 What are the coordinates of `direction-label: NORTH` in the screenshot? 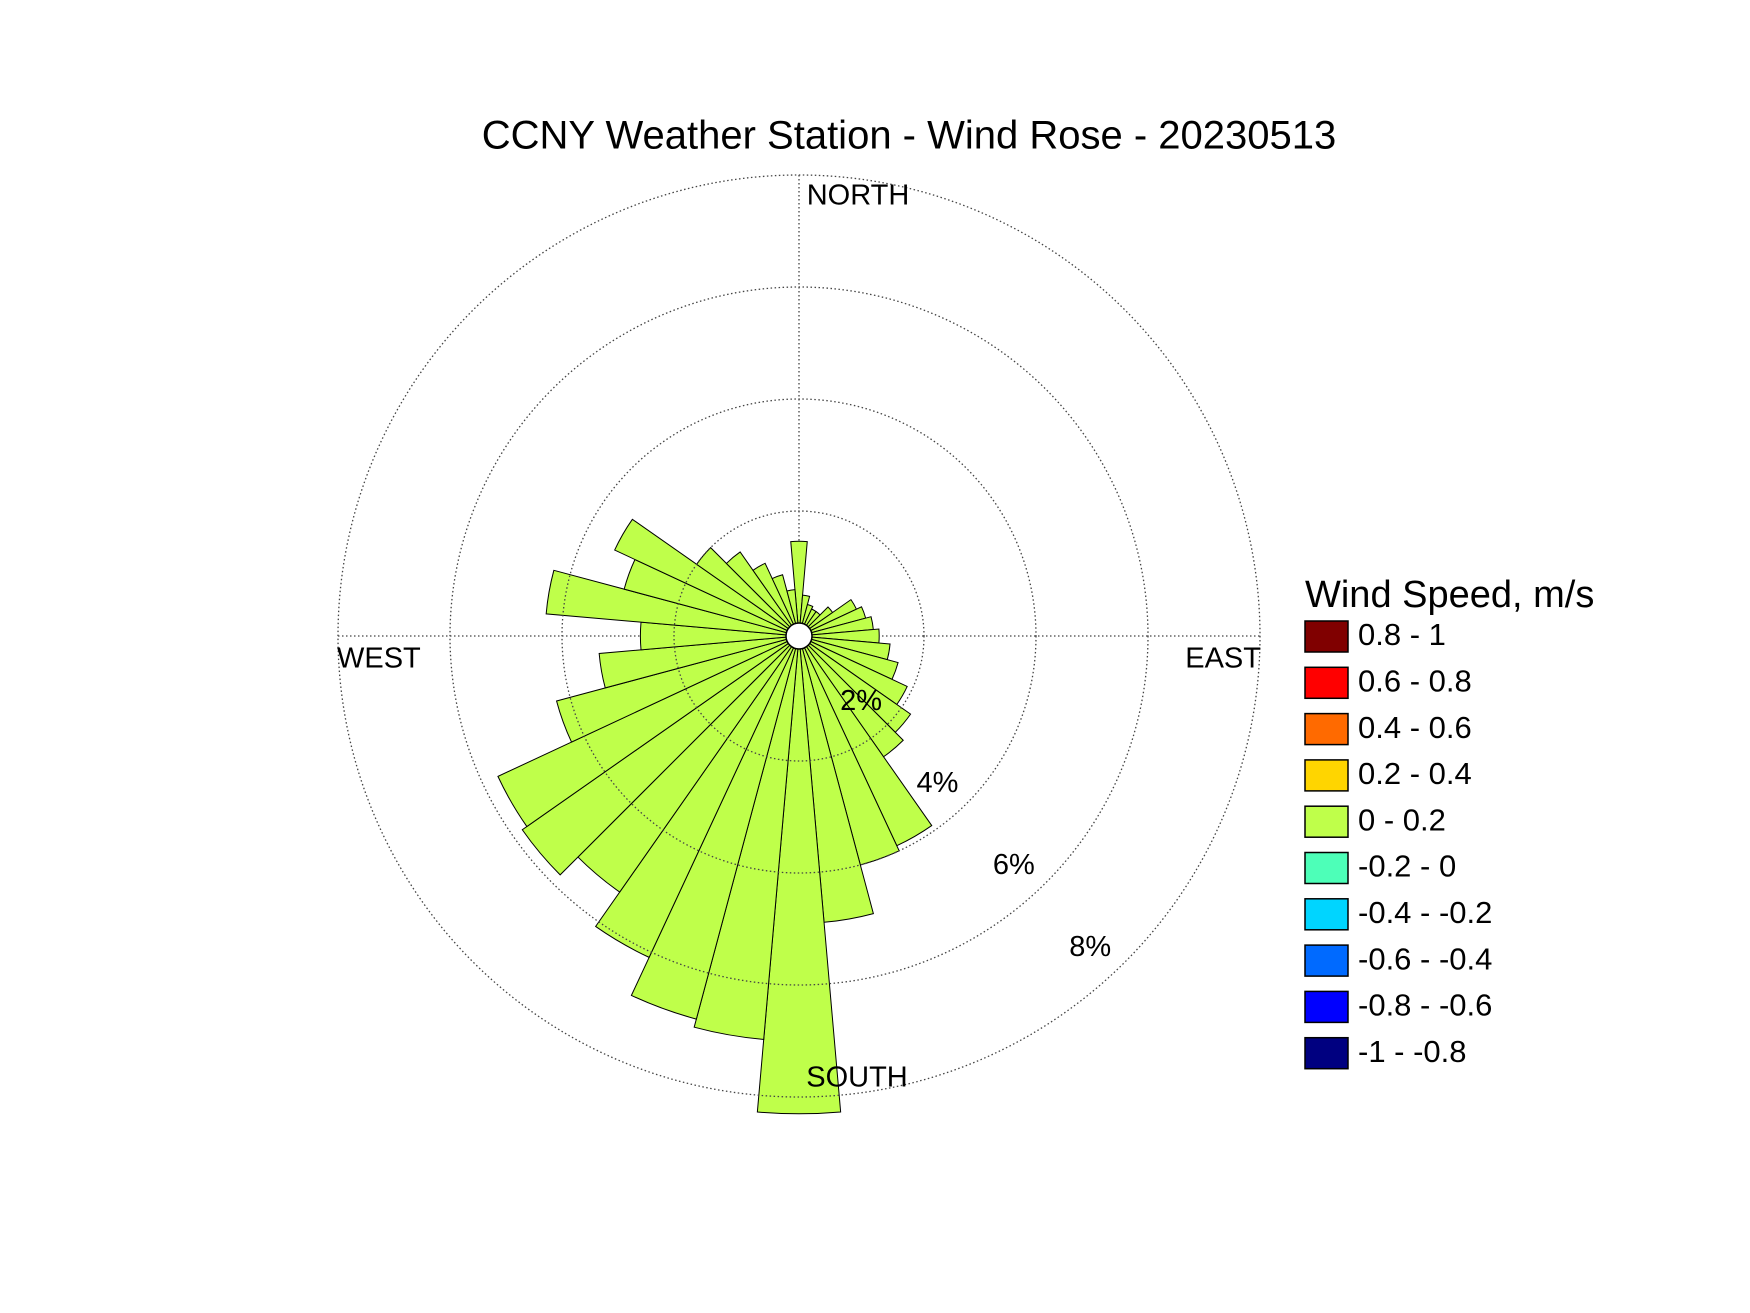 It's located at (858, 196).